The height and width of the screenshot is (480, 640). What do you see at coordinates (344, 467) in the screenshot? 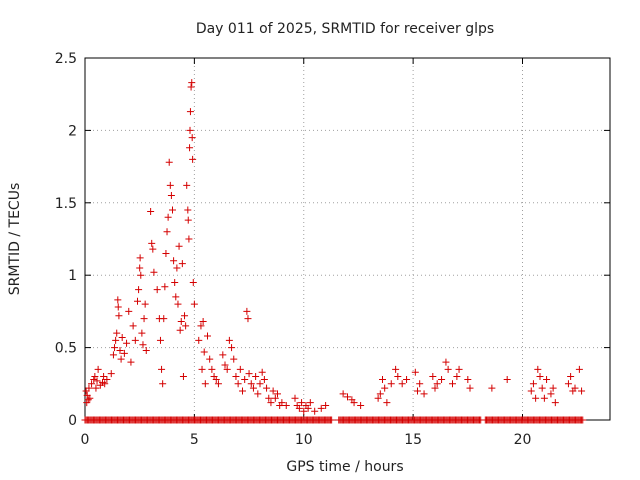
I see `x-axis-label: GPS time / hours` at bounding box center [344, 467].